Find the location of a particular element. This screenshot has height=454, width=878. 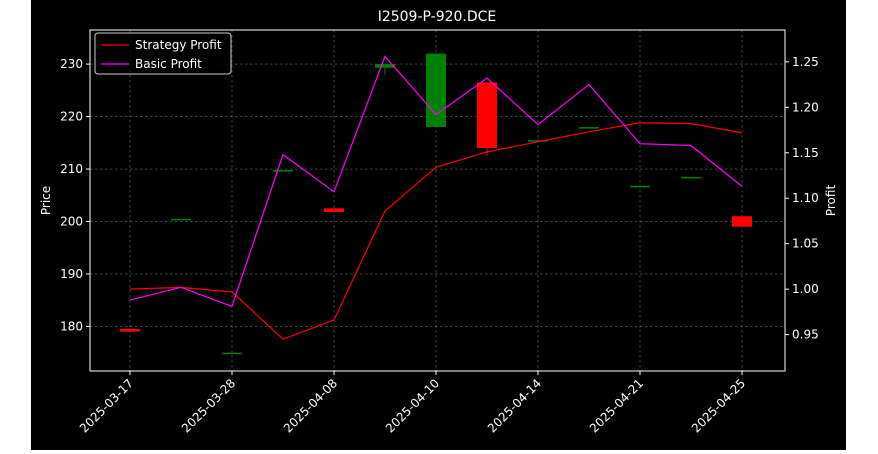

y-tick-label: 230 is located at coordinates (71, 64).